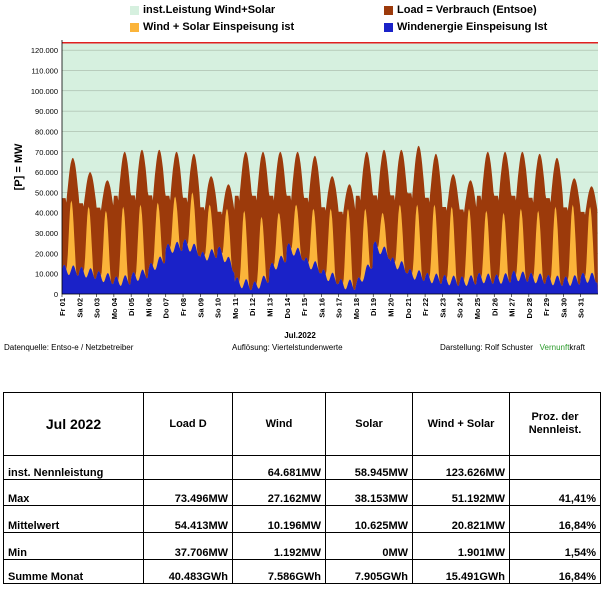  What do you see at coordinates (369, 546) in the screenshot?
I see `table-cell: 0MW` at bounding box center [369, 546].